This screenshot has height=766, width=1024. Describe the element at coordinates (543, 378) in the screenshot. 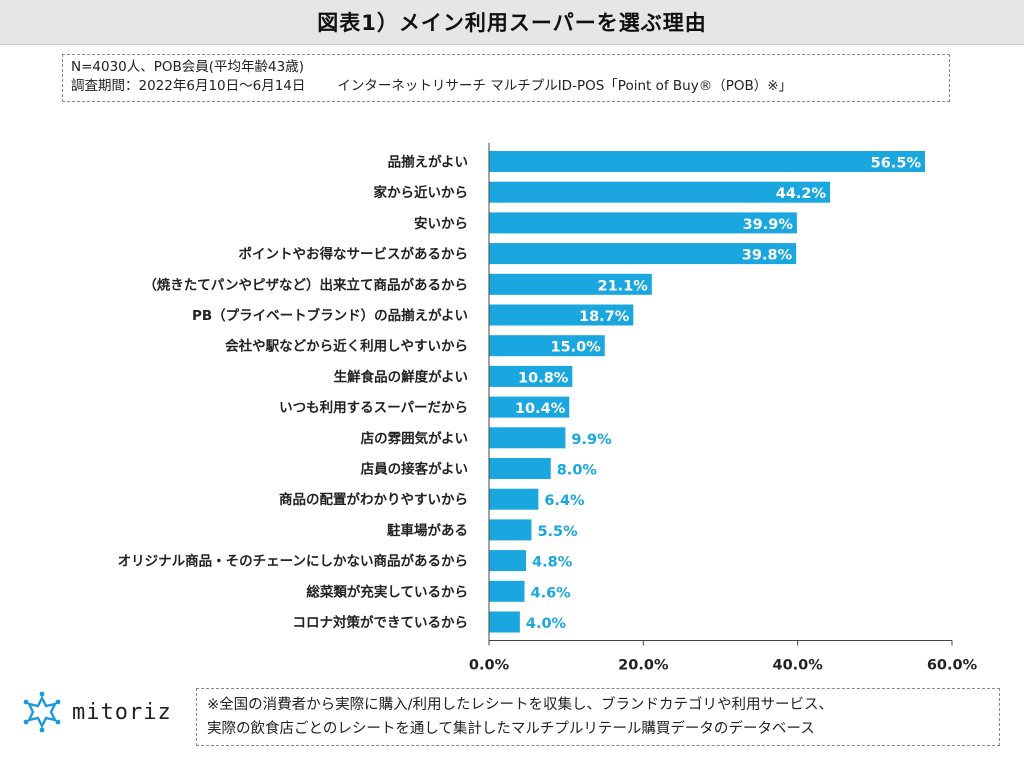

I see `value-label: 10.8%` at that location.